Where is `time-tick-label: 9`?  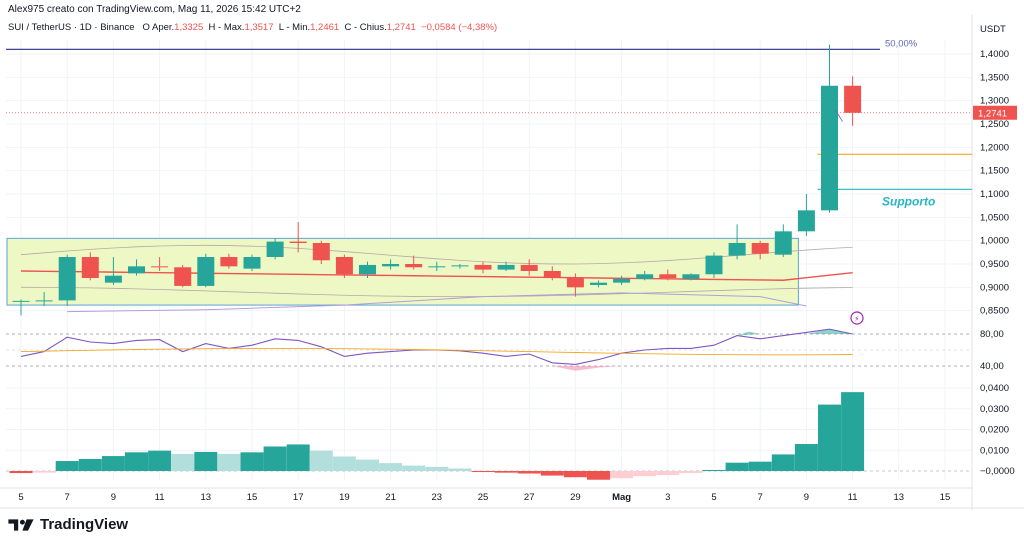 time-tick-label: 9 is located at coordinates (806, 497).